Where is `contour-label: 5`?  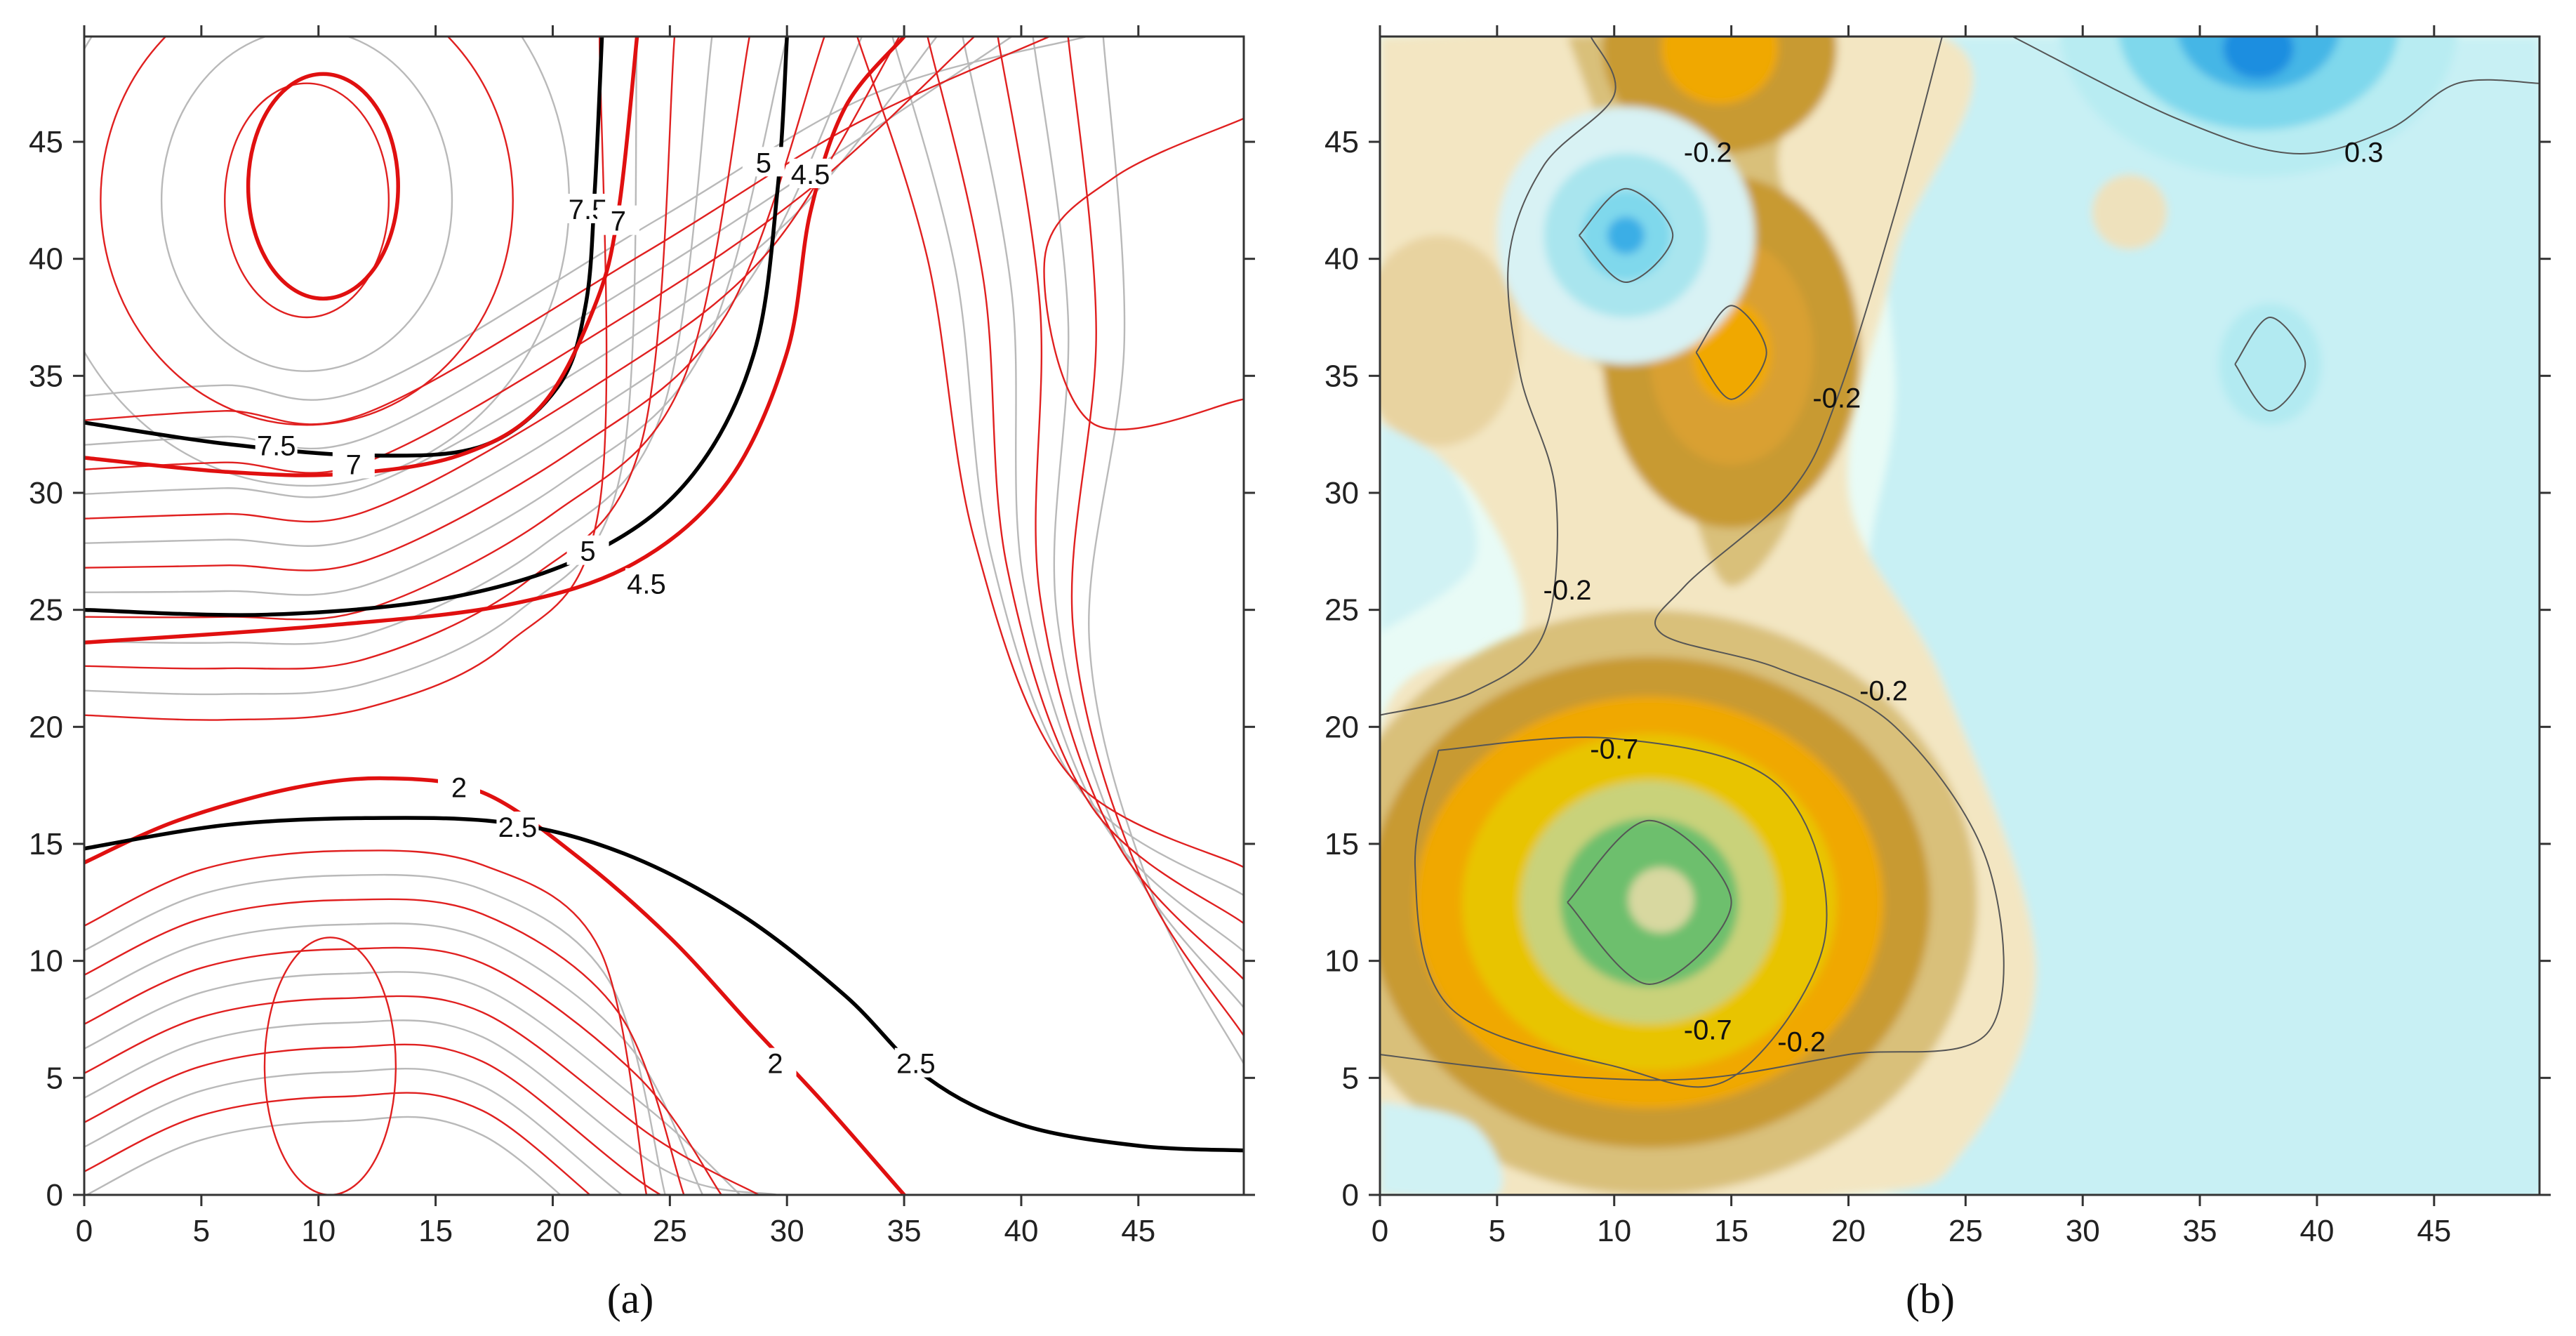
contour-label: 5 is located at coordinates (588, 551).